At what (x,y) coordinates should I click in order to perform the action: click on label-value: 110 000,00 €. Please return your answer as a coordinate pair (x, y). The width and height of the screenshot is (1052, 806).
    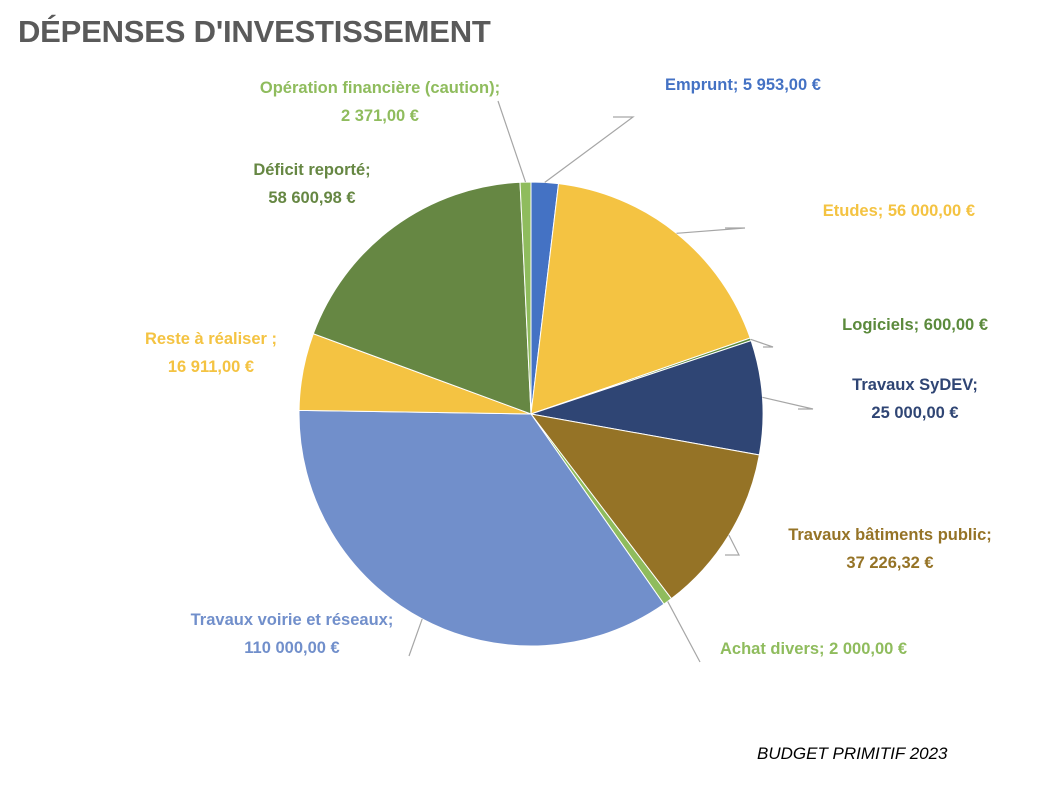
    Looking at the image, I should click on (291, 648).